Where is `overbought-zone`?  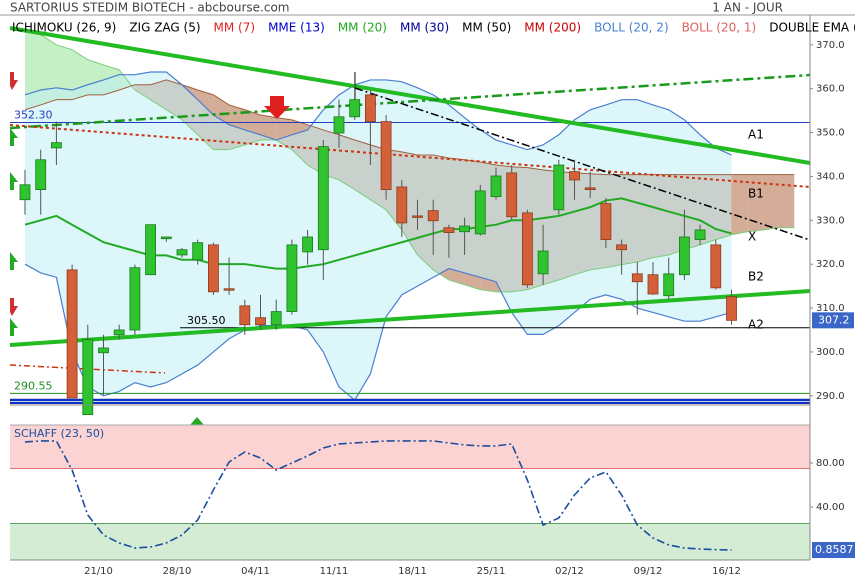
overbought-zone is located at coordinates (410, 447).